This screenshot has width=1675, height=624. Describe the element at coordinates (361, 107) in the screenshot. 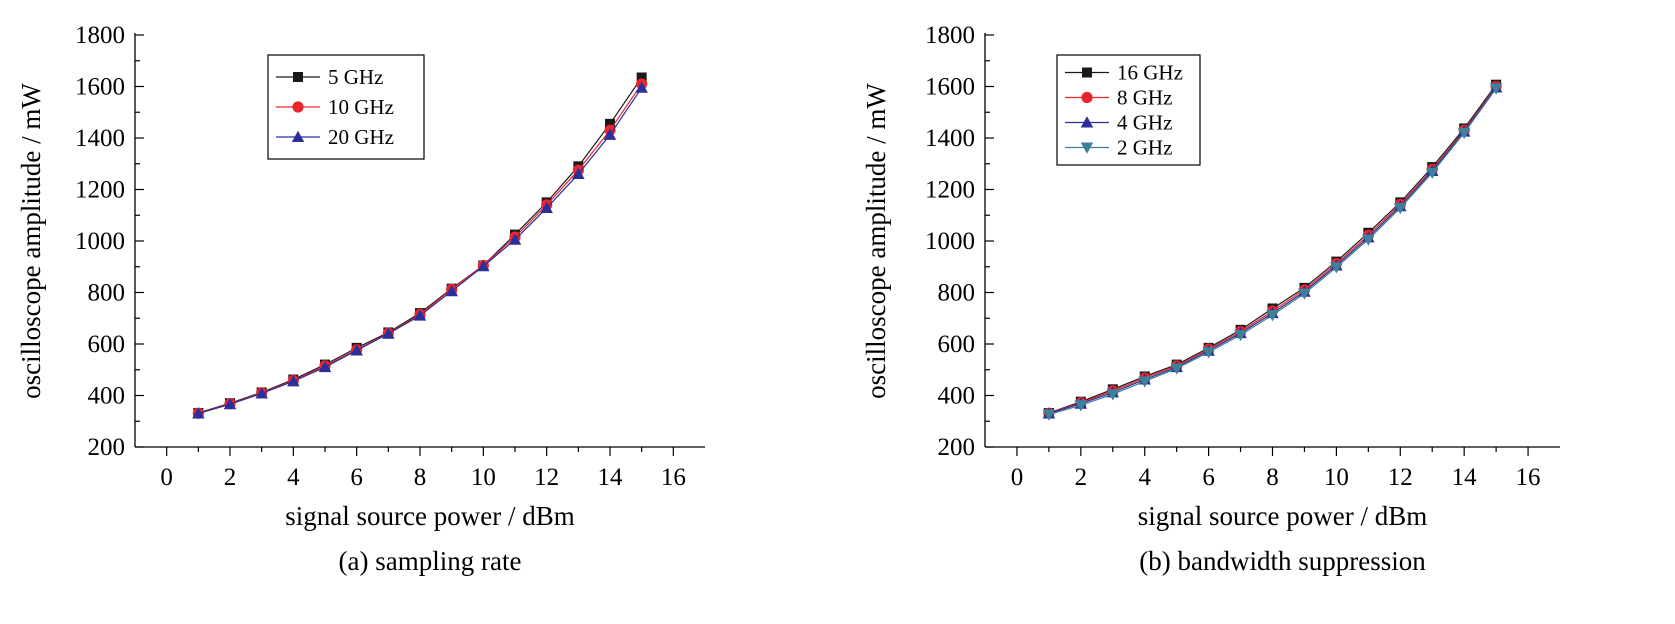

I see `legend-label: 10 GHz` at that location.